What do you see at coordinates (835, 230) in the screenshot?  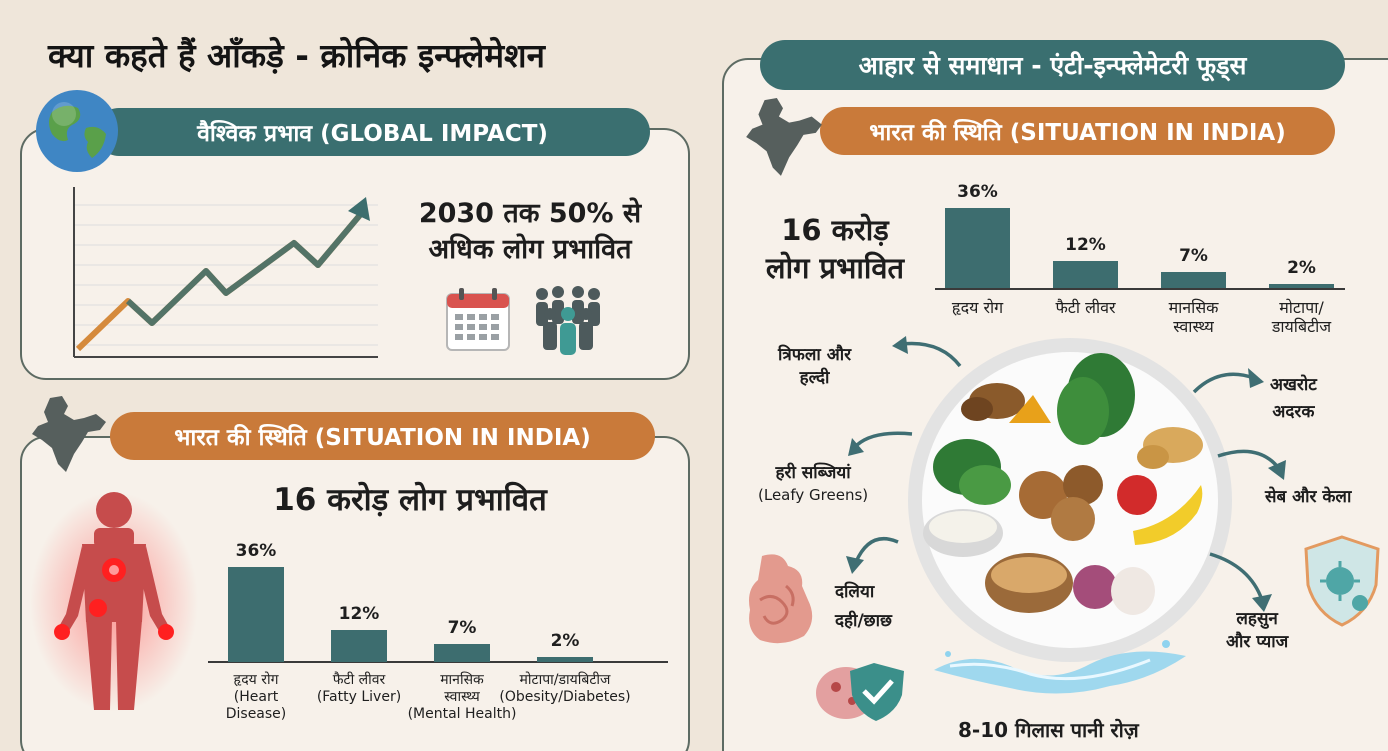 I see `india-right-stat-line1: 16 करोड़` at bounding box center [835, 230].